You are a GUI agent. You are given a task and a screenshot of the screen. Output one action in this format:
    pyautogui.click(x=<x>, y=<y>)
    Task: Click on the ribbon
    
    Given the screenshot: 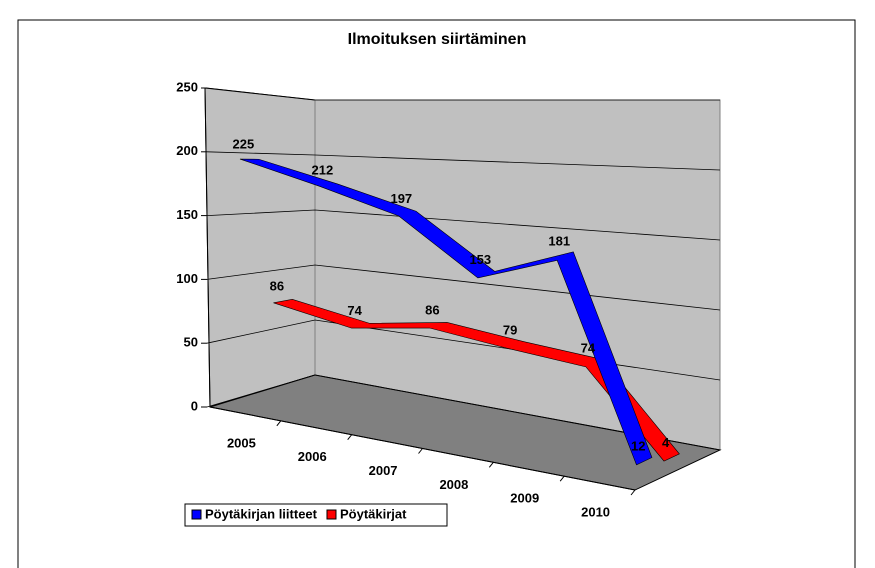 What is the action you would take?
    pyautogui.click(x=476, y=380)
    